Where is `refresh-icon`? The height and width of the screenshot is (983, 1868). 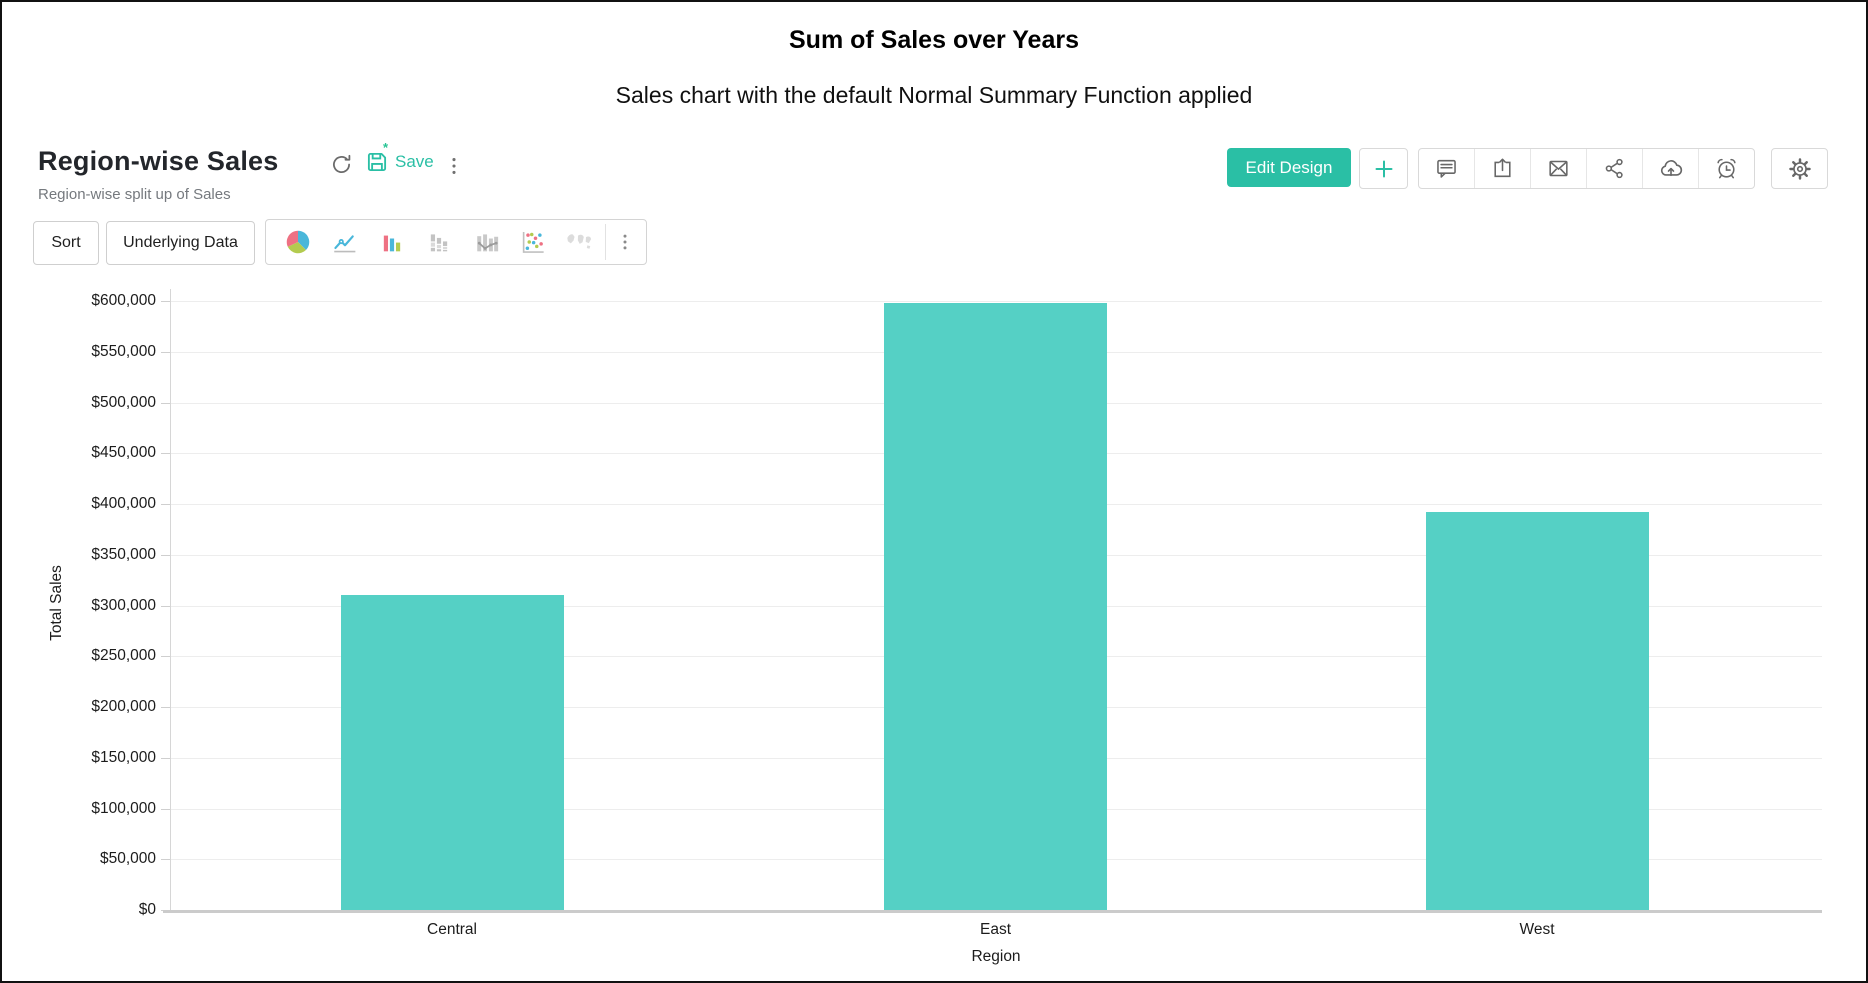 refresh-icon is located at coordinates (341, 164).